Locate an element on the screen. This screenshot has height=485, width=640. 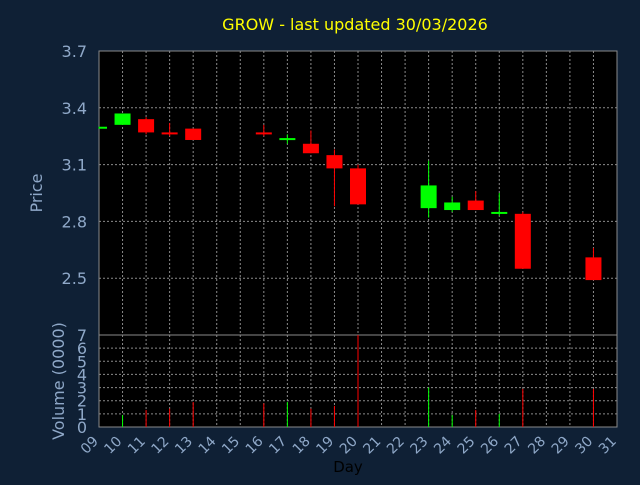
volume-y-tick-label: 0 is located at coordinates (82, 427).